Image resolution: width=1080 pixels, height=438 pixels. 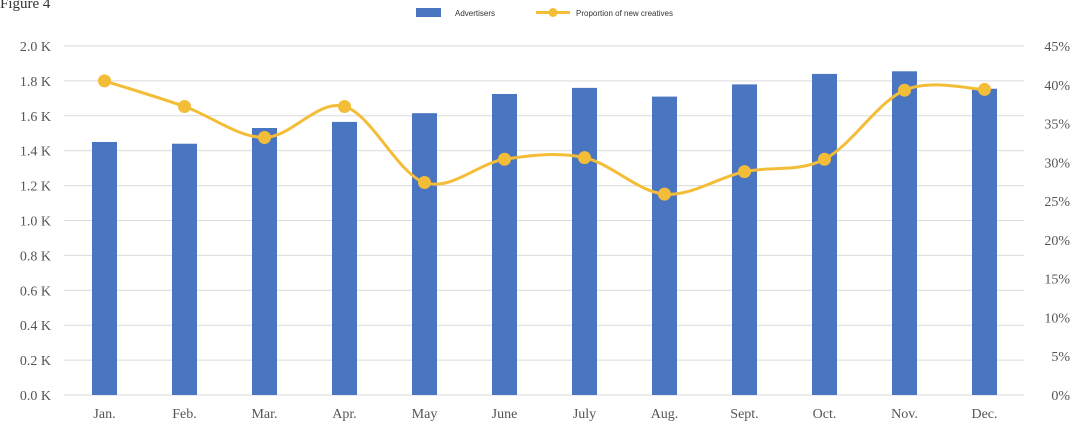 What do you see at coordinates (1057, 202) in the screenshot?
I see `y-right-tick-label: 25%` at bounding box center [1057, 202].